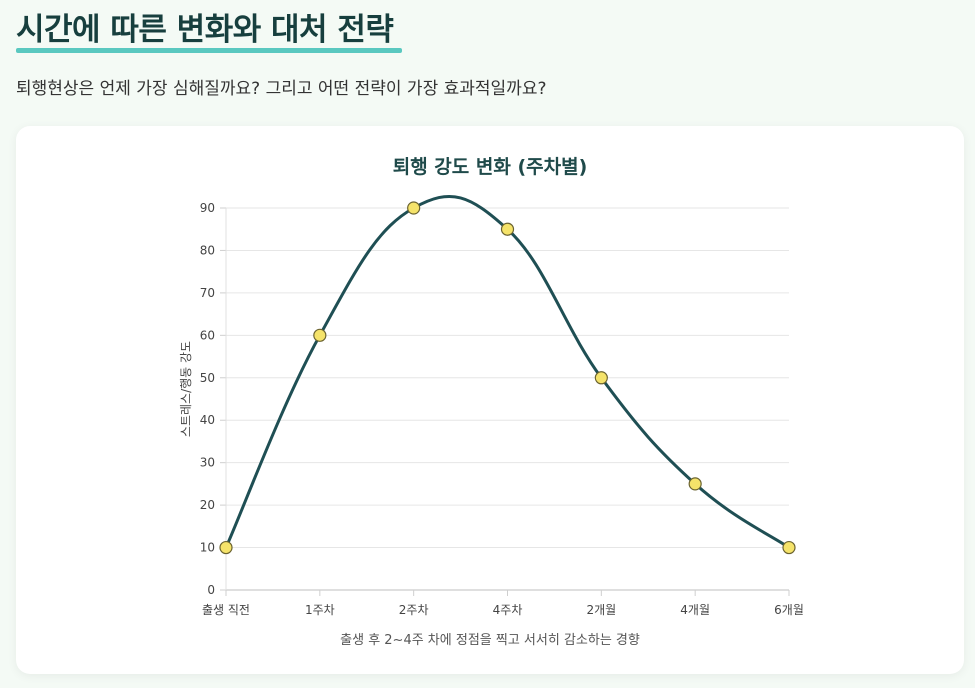 The width and height of the screenshot is (975, 688). What do you see at coordinates (207, 208) in the screenshot?
I see `y-tick-label: 90` at bounding box center [207, 208].